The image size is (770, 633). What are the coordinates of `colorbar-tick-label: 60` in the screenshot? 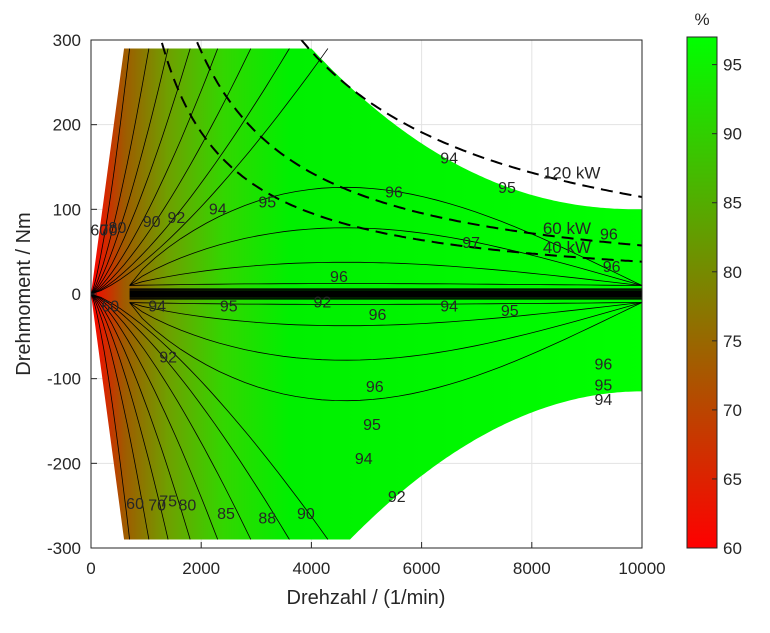 It's located at (732, 548).